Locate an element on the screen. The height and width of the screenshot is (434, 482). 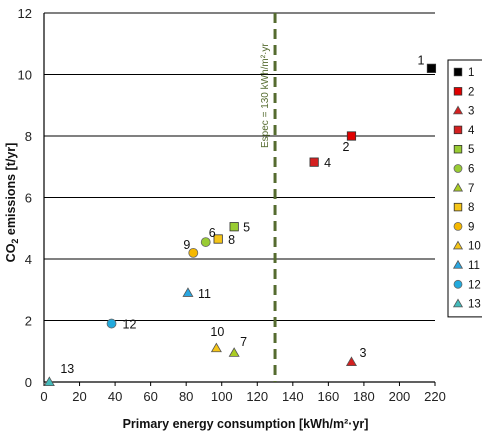
point-label-7: 7 is located at coordinates (243, 342).